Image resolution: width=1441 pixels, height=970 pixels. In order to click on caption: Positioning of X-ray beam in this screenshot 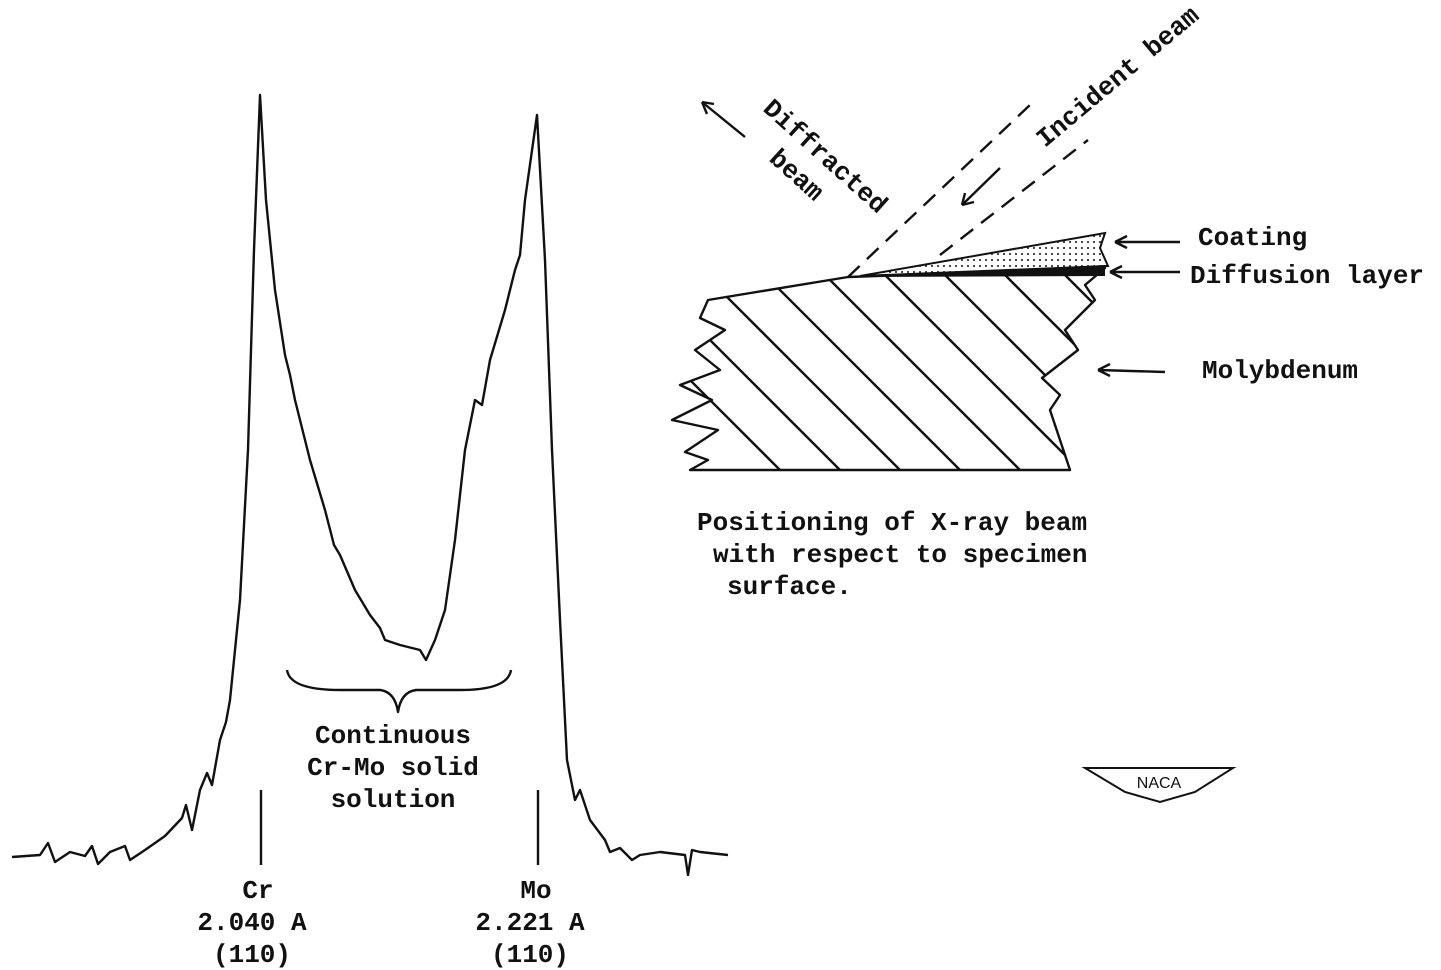, I will do `click(892, 523)`.